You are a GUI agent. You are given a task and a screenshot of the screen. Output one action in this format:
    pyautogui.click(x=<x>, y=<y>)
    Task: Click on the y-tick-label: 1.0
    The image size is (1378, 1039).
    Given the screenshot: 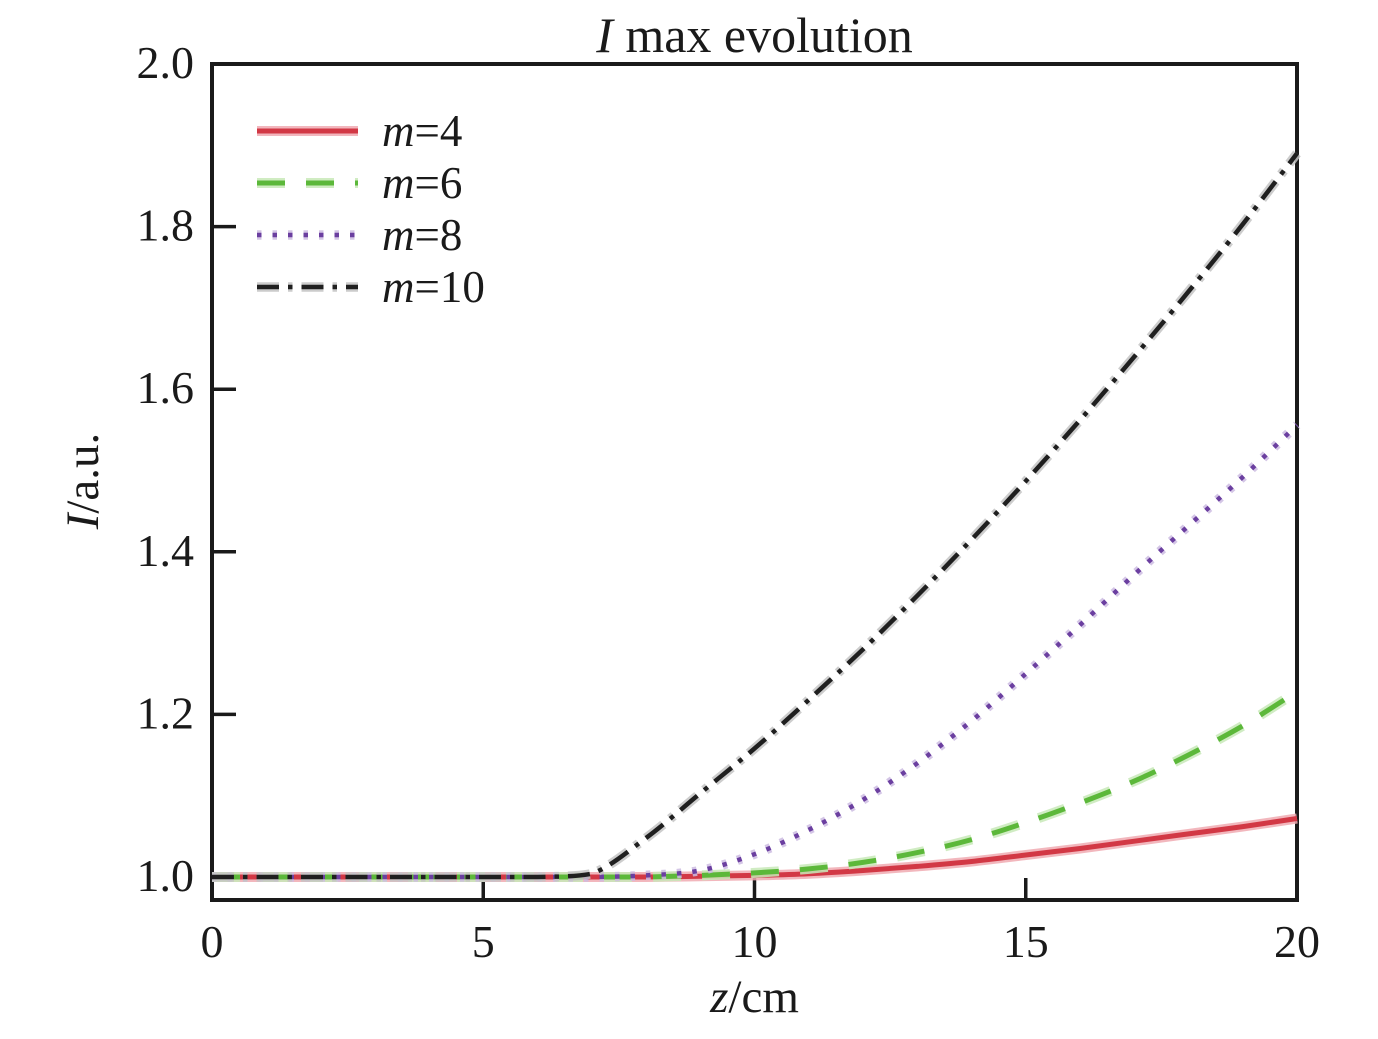 What is the action you would take?
    pyautogui.click(x=166, y=875)
    